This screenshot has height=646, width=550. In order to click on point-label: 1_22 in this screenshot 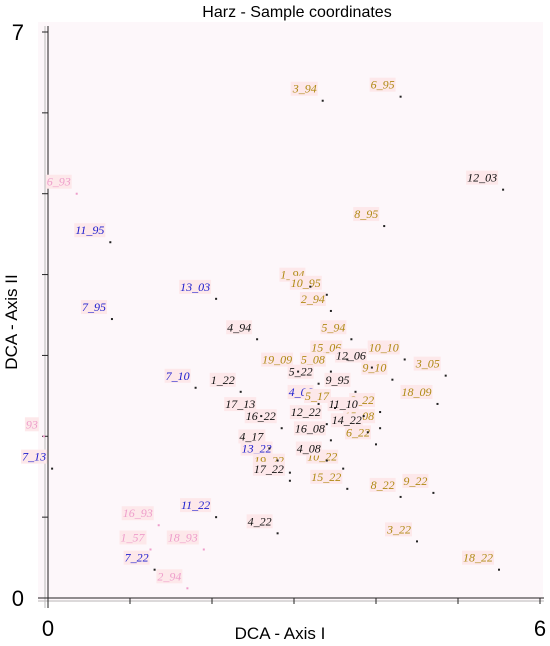, I will do `click(223, 380)`.